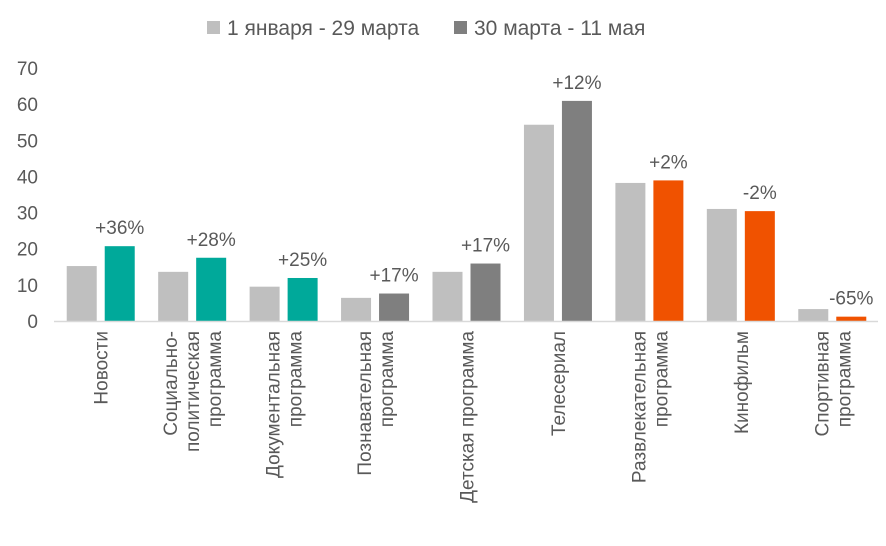 The width and height of the screenshot is (886, 546). What do you see at coordinates (27, 286) in the screenshot?
I see `y-tick-label: 10` at bounding box center [27, 286].